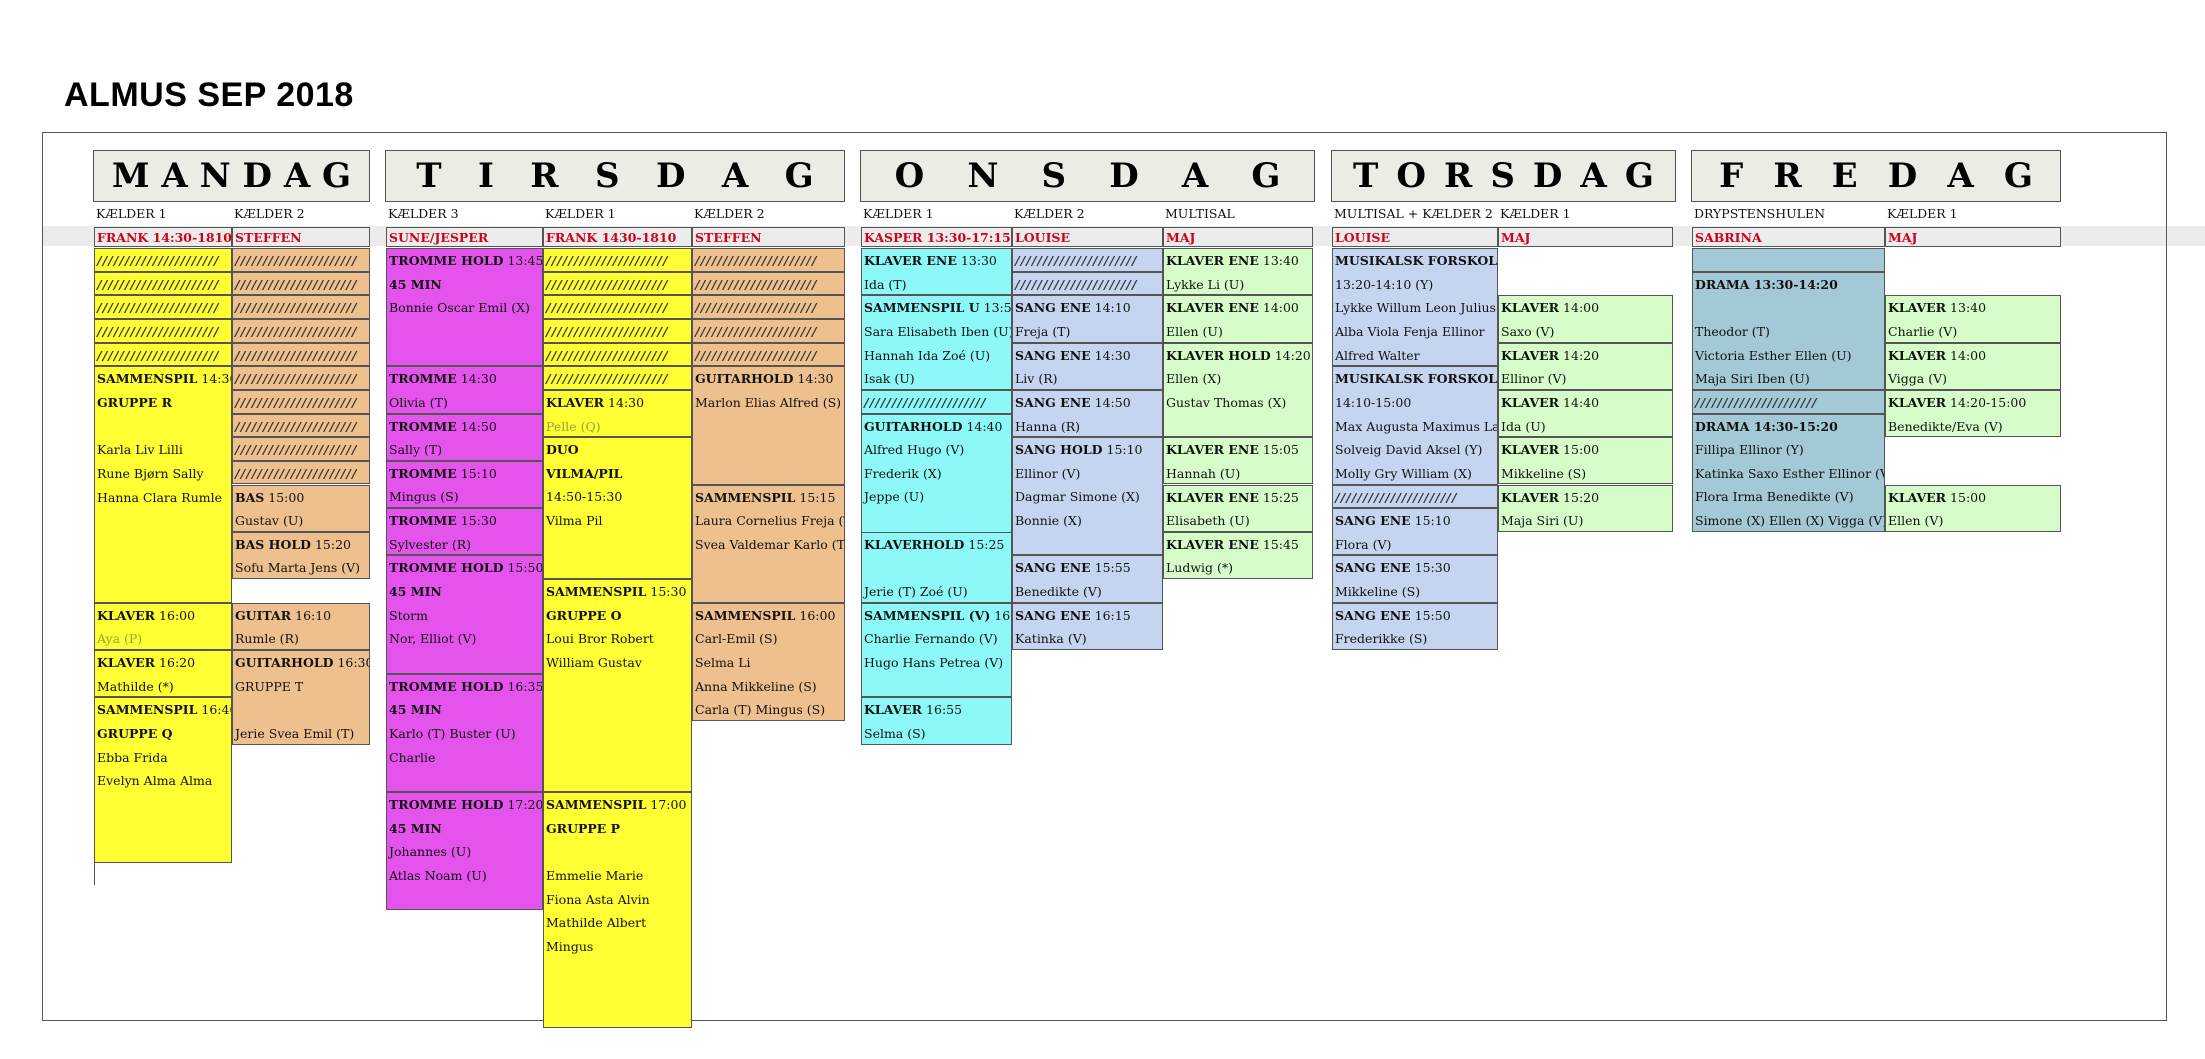 This screenshot has width=2205, height=1059. I want to click on lesson-text: Charlie, so click(412, 757).